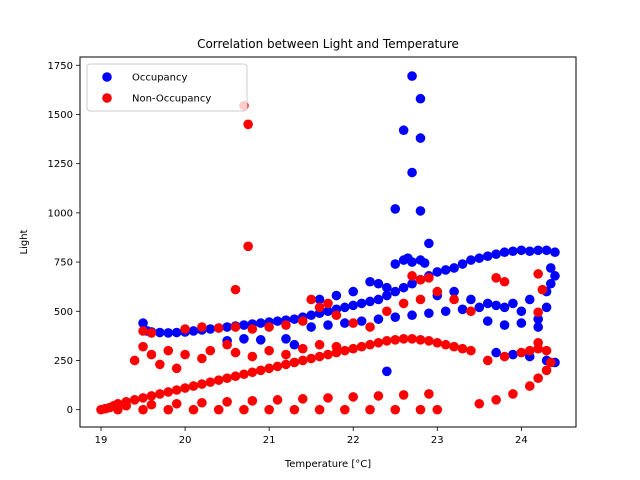 The image size is (640, 480). I want to click on y-tick-label: 1500, so click(60, 115).